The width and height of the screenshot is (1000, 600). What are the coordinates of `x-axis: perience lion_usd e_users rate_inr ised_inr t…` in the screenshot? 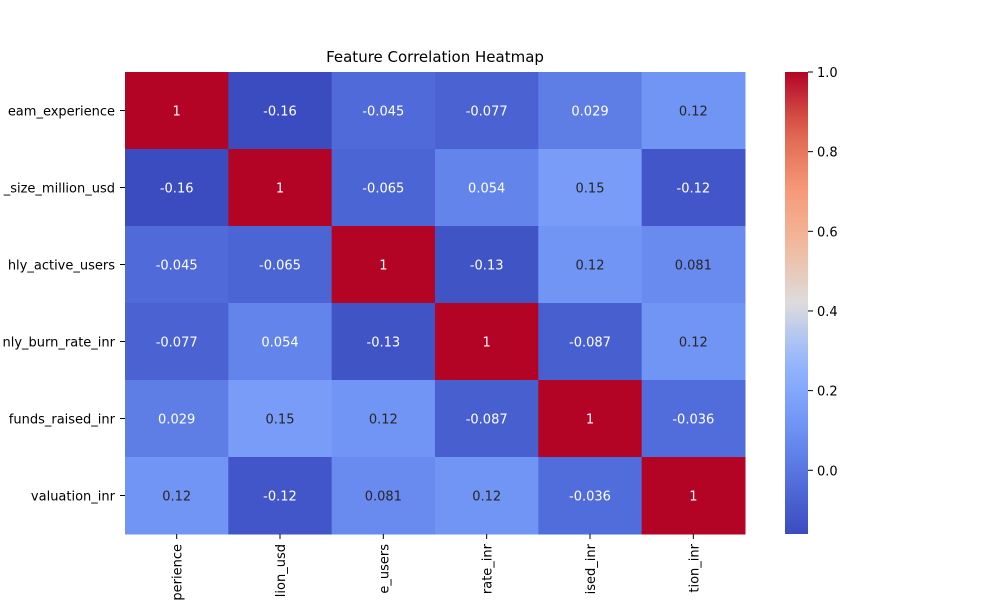 It's located at (436, 567).